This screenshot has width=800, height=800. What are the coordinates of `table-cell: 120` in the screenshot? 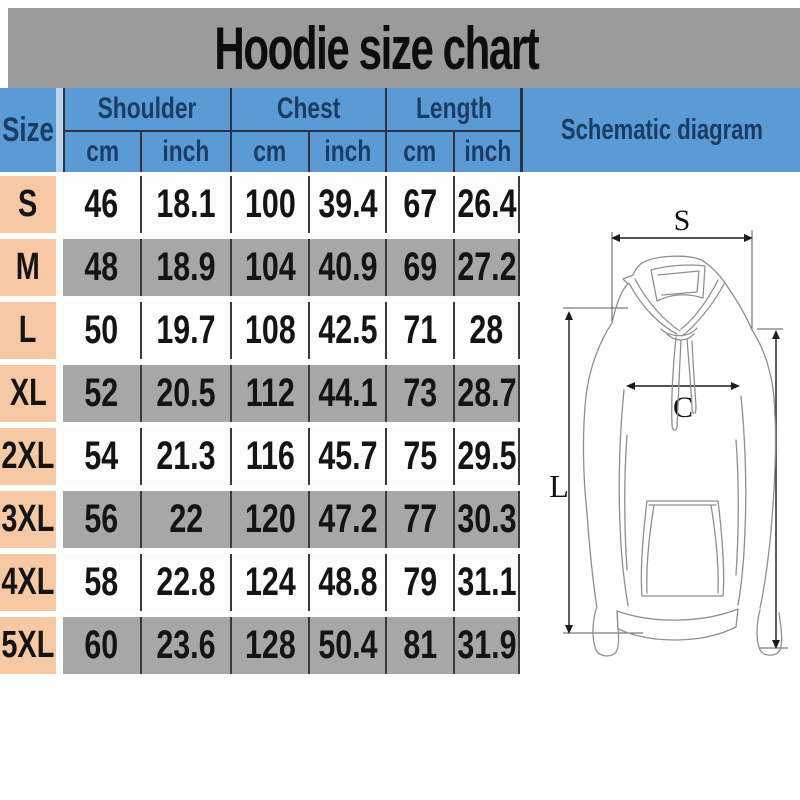 It's located at (269, 519).